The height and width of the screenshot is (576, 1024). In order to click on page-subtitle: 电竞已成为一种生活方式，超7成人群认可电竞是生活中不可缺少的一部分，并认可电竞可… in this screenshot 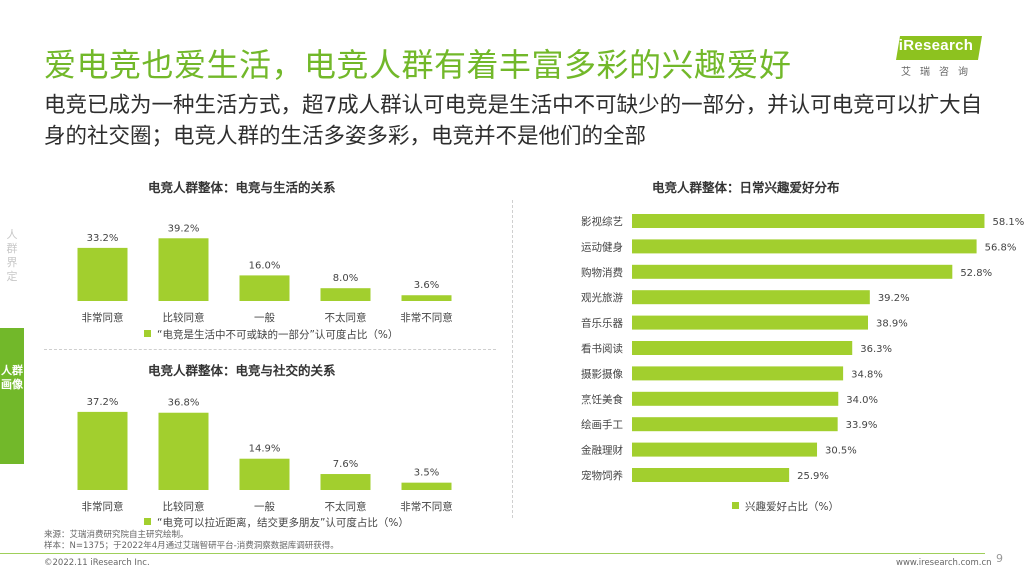, I will do `click(513, 121)`.